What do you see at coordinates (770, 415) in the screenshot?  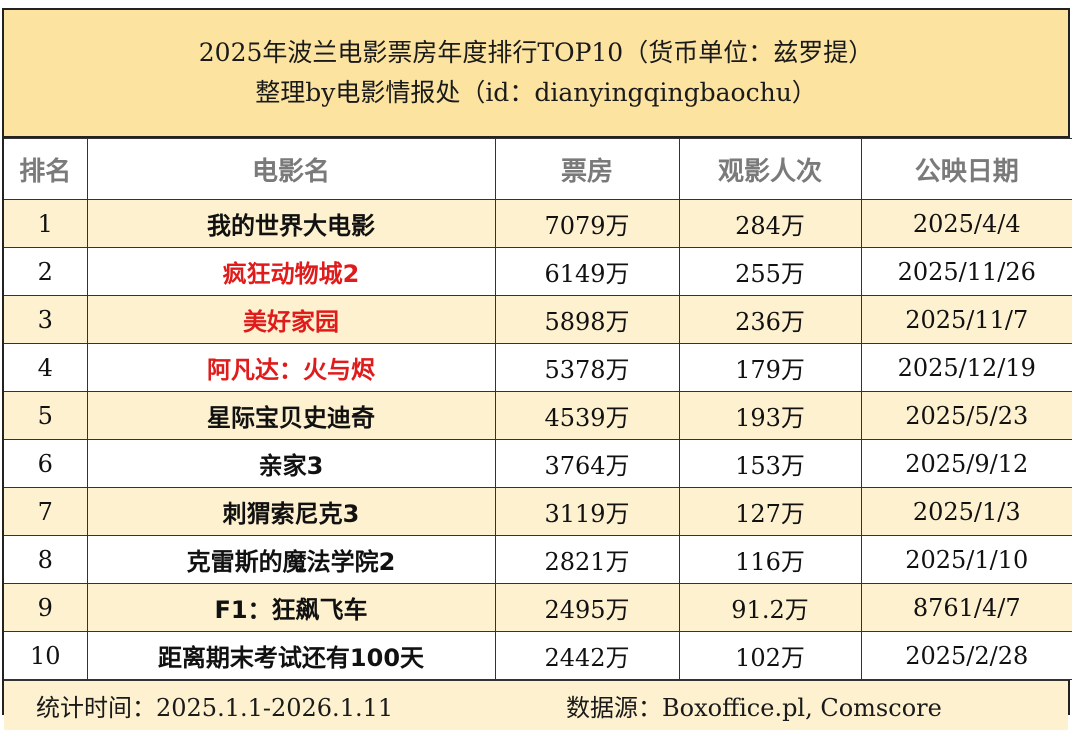 I see `admissions-cell: 193万` at bounding box center [770, 415].